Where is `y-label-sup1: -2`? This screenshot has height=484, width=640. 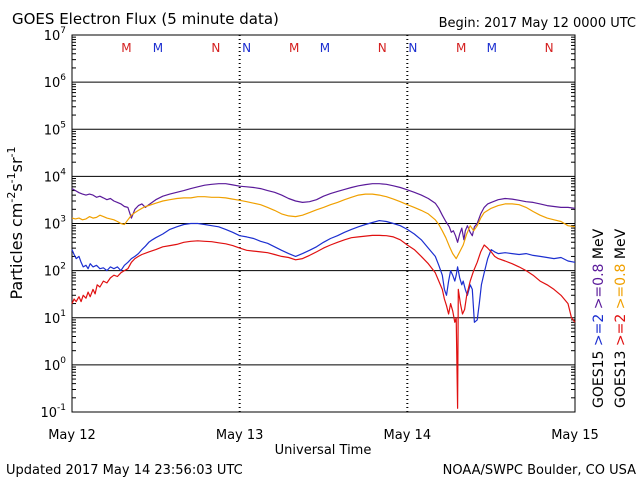
y-label-sup1: -2 is located at coordinates (11, 197).